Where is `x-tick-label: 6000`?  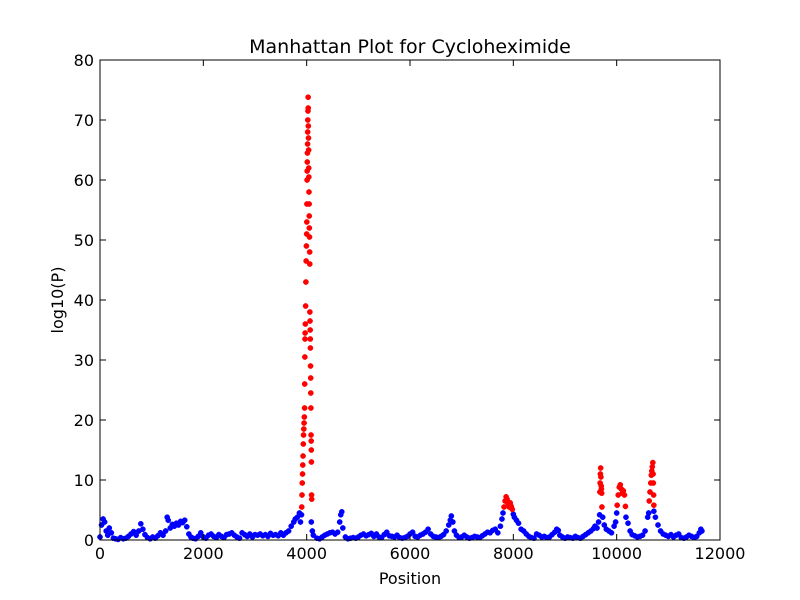
x-tick-label: 6000 is located at coordinates (410, 553).